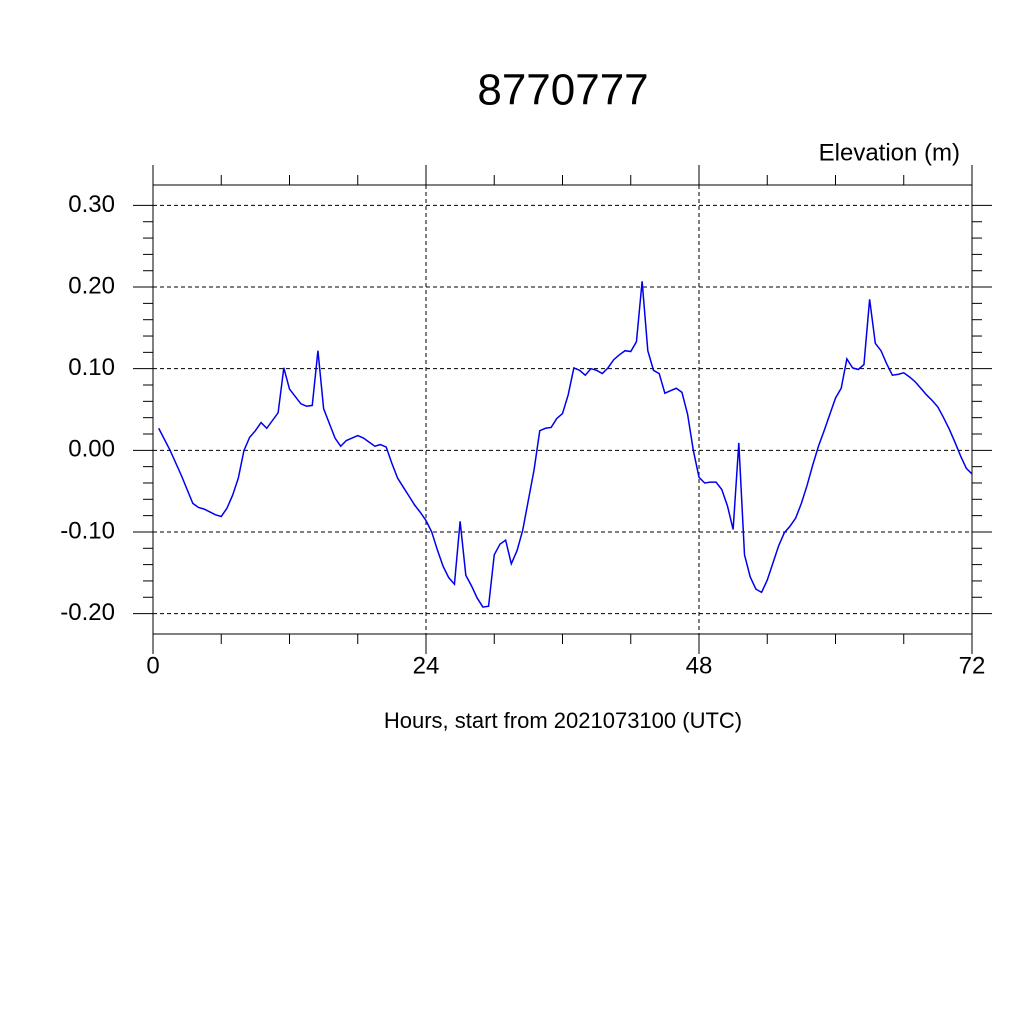 This screenshot has width=1024, height=1024. What do you see at coordinates (699, 665) in the screenshot?
I see `x-tick-label: 48` at bounding box center [699, 665].